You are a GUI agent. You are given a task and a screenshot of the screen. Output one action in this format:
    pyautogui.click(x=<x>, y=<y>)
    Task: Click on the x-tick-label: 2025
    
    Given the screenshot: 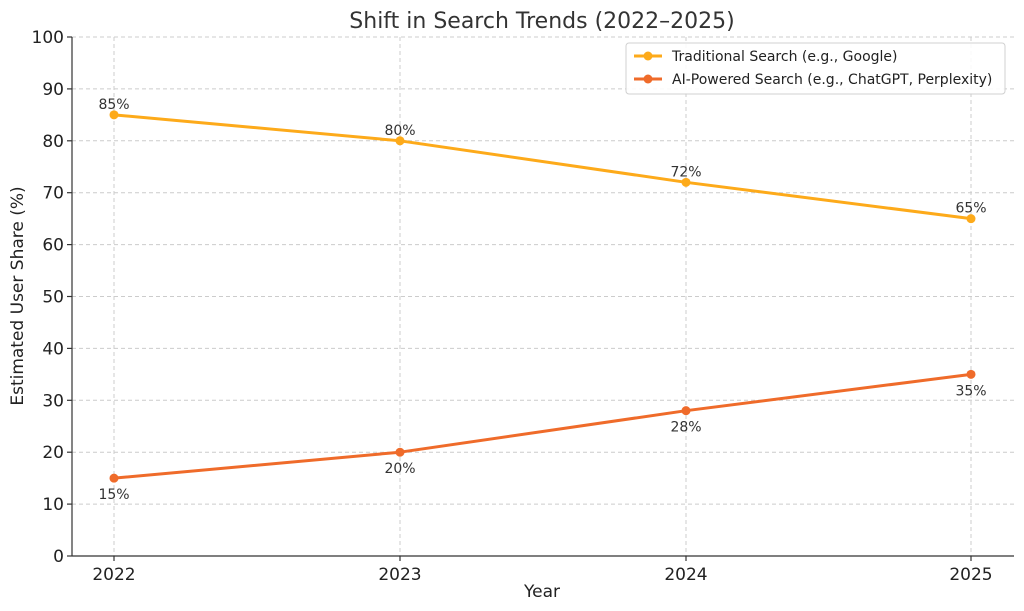 What is the action you would take?
    pyautogui.click(x=970, y=575)
    